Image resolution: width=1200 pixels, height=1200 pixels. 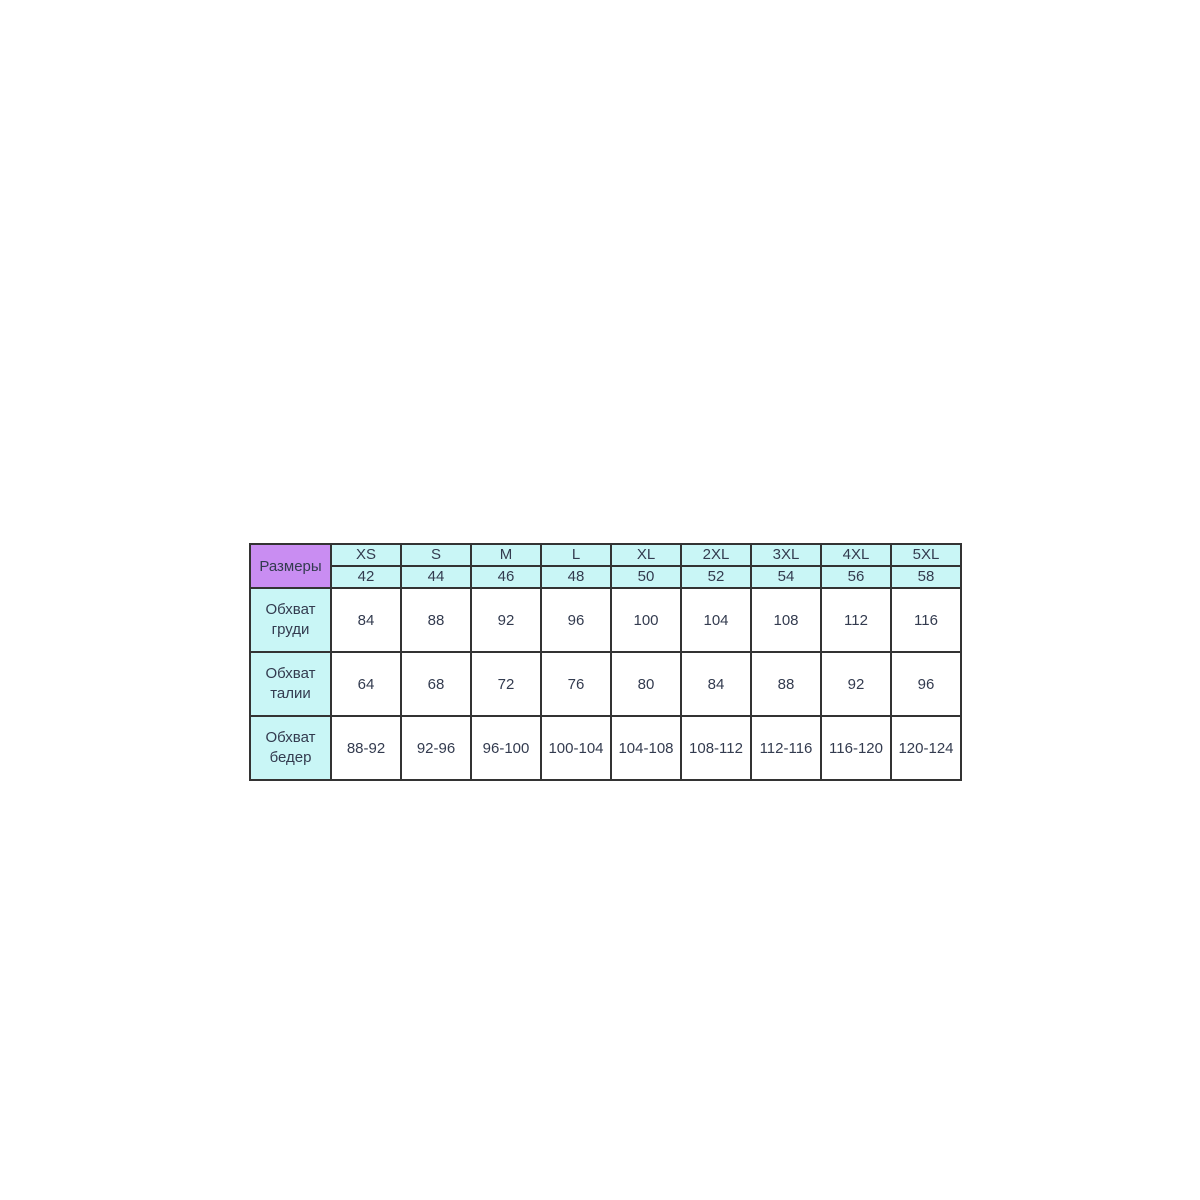 I want to click on table-cell: 96-100, so click(x=506, y=748).